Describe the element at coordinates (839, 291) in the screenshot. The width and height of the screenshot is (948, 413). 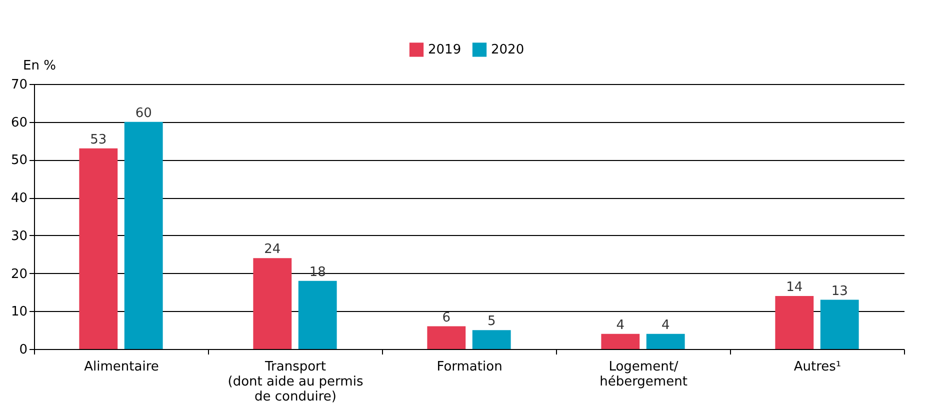
I see `data-label: 13` at that location.